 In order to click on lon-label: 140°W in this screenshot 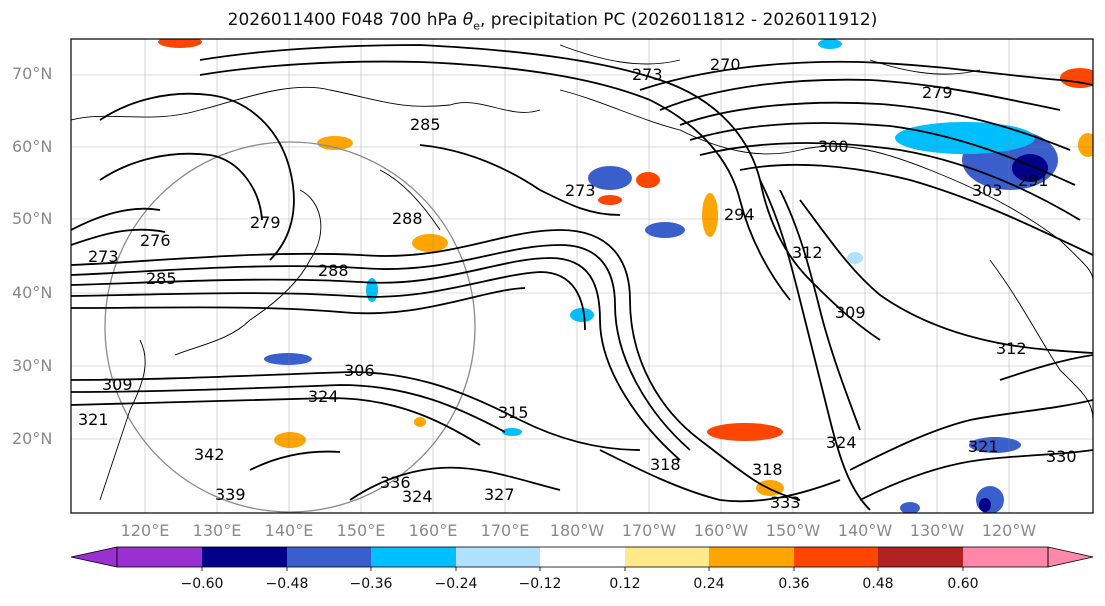, I will do `click(865, 530)`.